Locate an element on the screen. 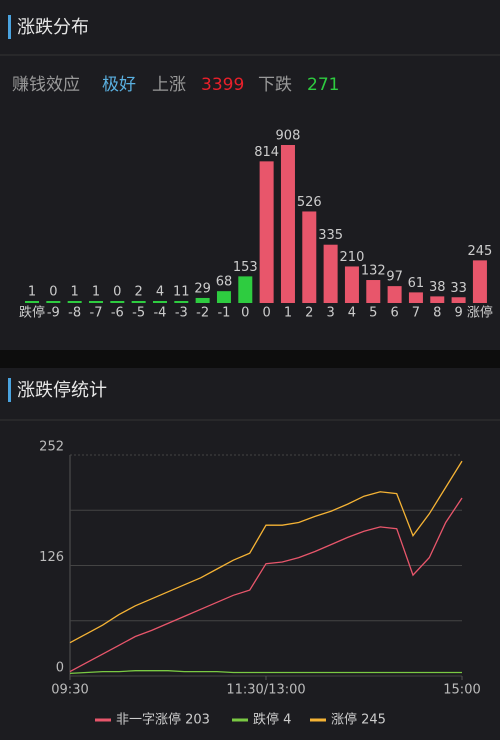 This screenshot has width=500, height=740. x-tick-label: 7 is located at coordinates (416, 313).